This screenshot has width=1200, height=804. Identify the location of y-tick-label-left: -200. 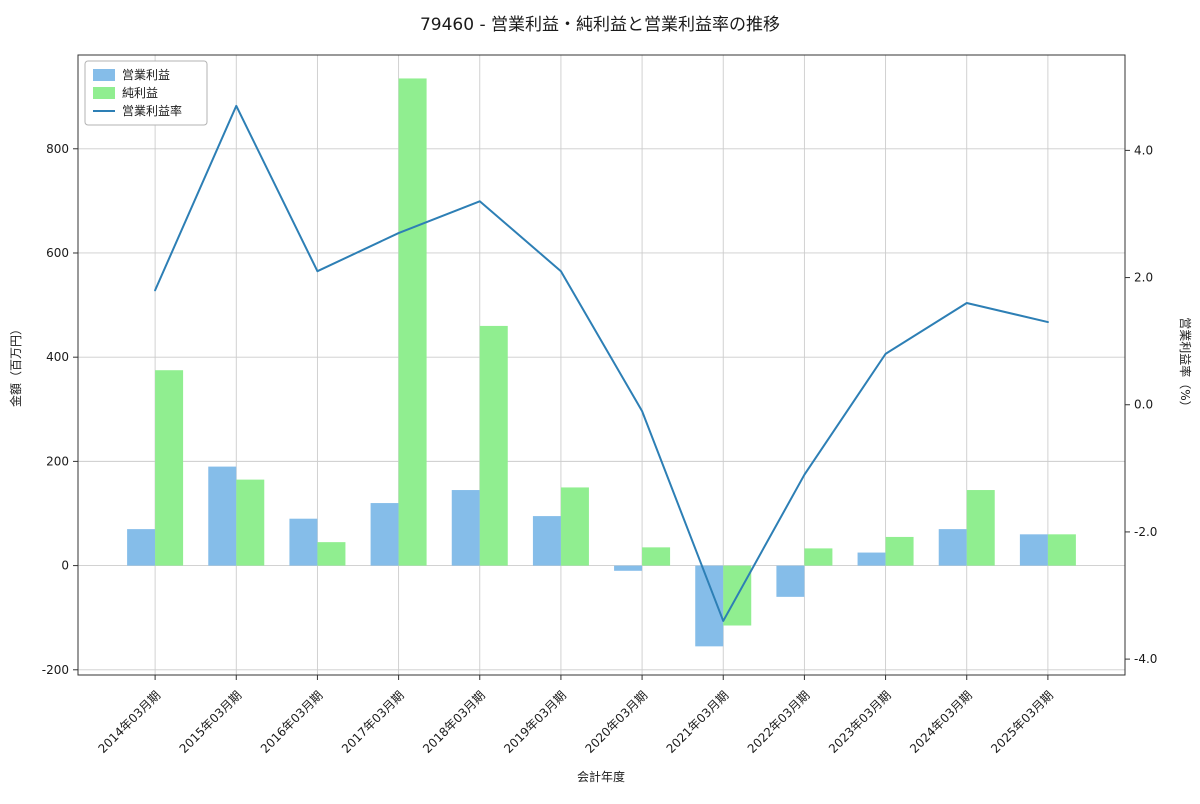
(55, 670).